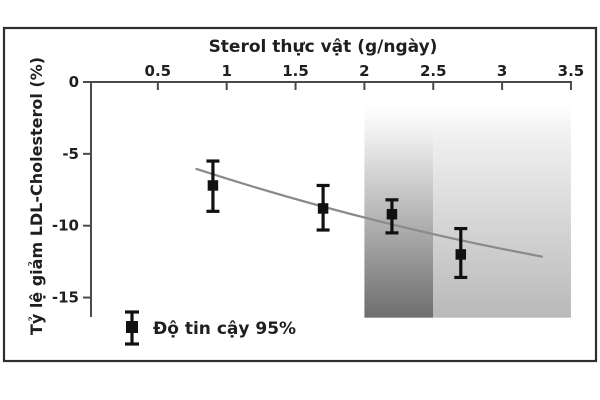  I want to click on x-axis-title: Sterol thực vật (g/ngày), so click(323, 47).